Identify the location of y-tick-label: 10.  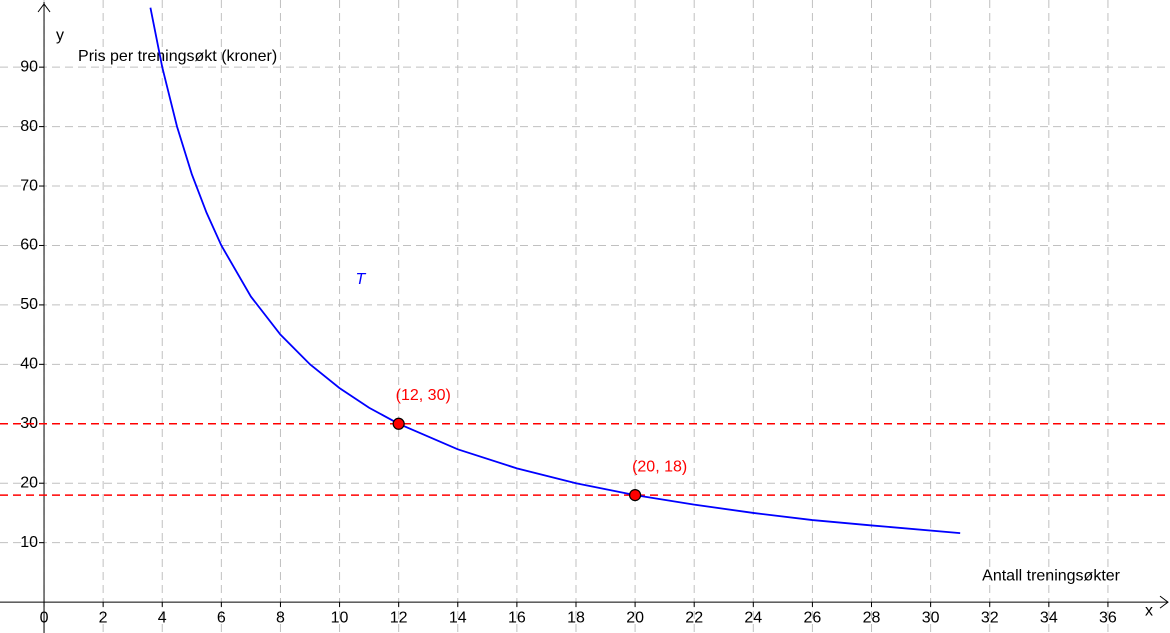
(29, 542).